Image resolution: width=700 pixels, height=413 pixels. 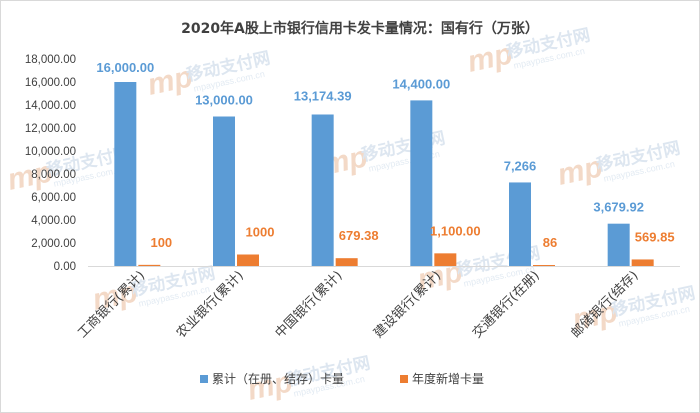 I want to click on data-label: 3,679.92, so click(x=618, y=207).